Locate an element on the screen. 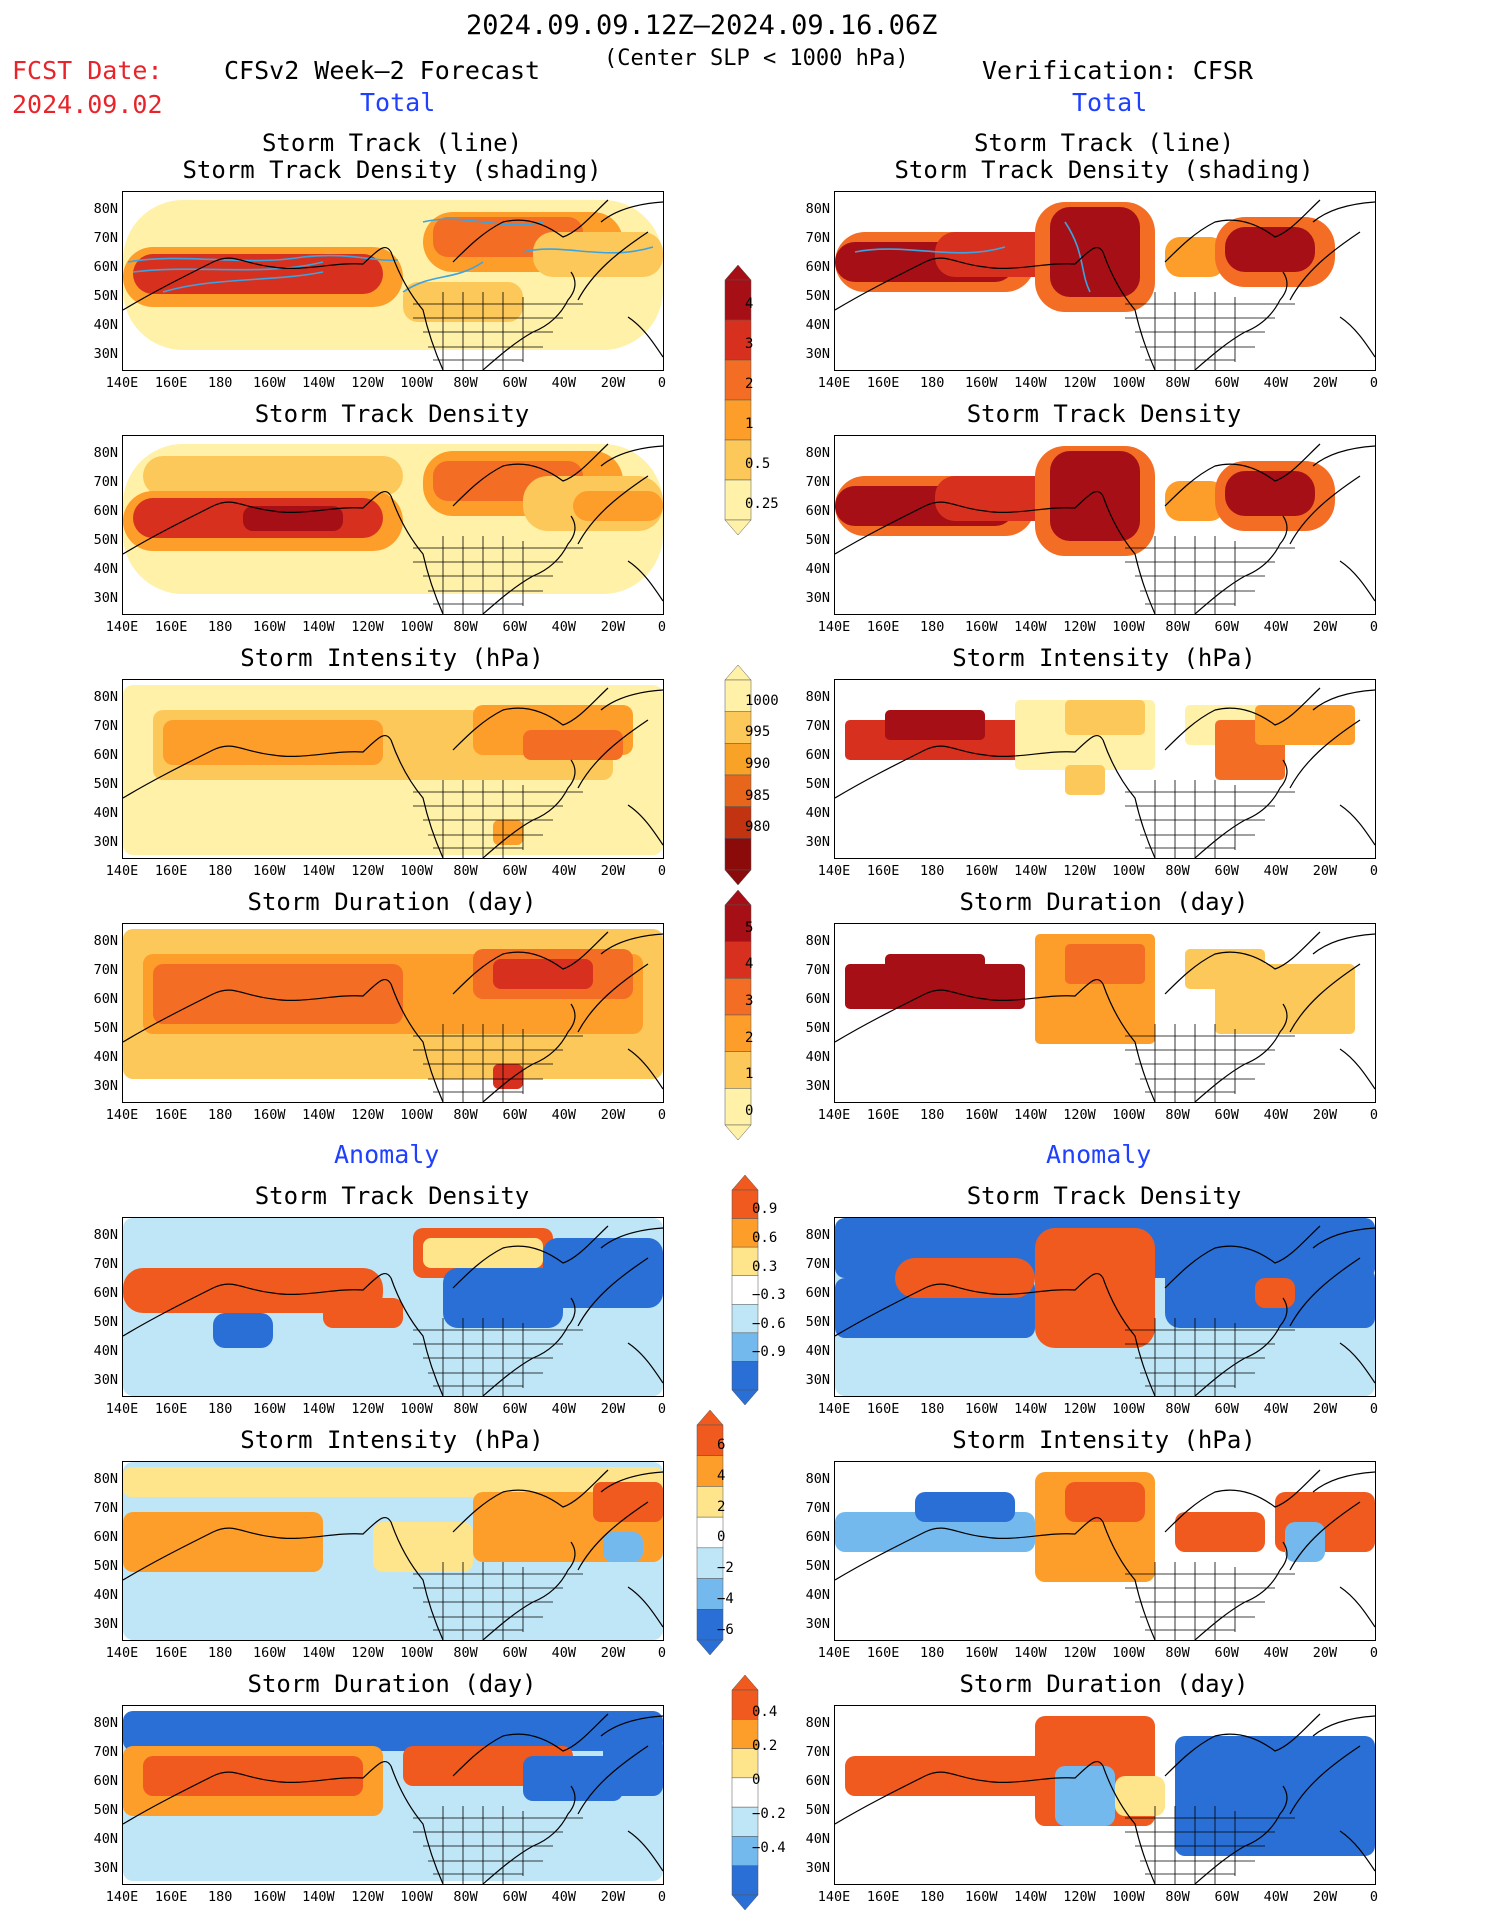 The width and height of the screenshot is (1487, 1925). map-panel-anom-density-left is located at coordinates (393, 1307).